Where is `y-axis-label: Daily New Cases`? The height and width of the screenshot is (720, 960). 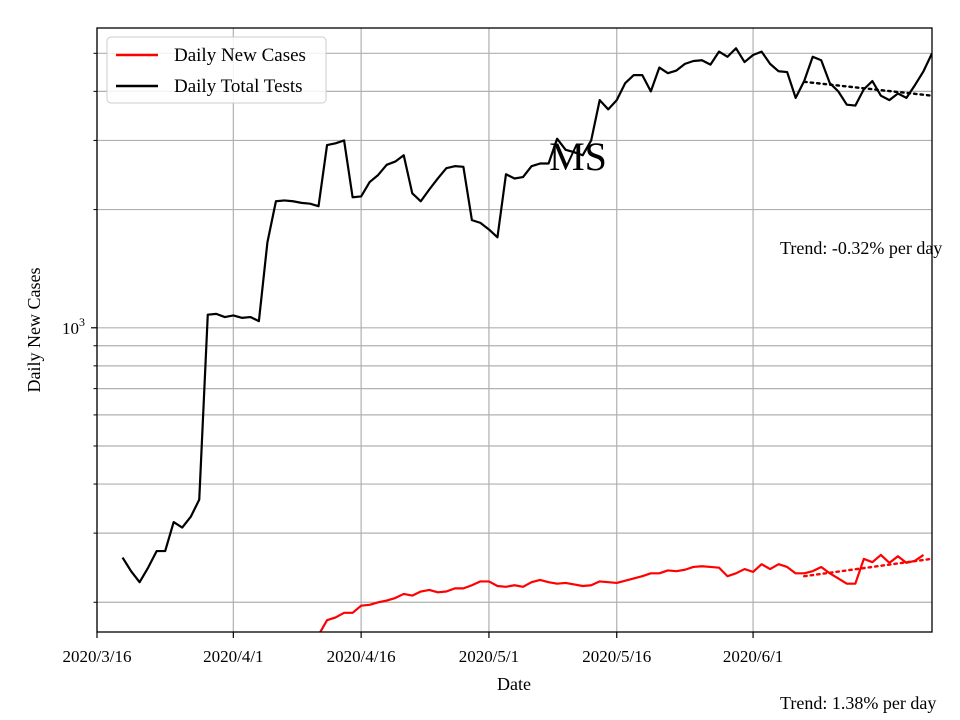 y-axis-label: Daily New Cases is located at coordinates (34, 330).